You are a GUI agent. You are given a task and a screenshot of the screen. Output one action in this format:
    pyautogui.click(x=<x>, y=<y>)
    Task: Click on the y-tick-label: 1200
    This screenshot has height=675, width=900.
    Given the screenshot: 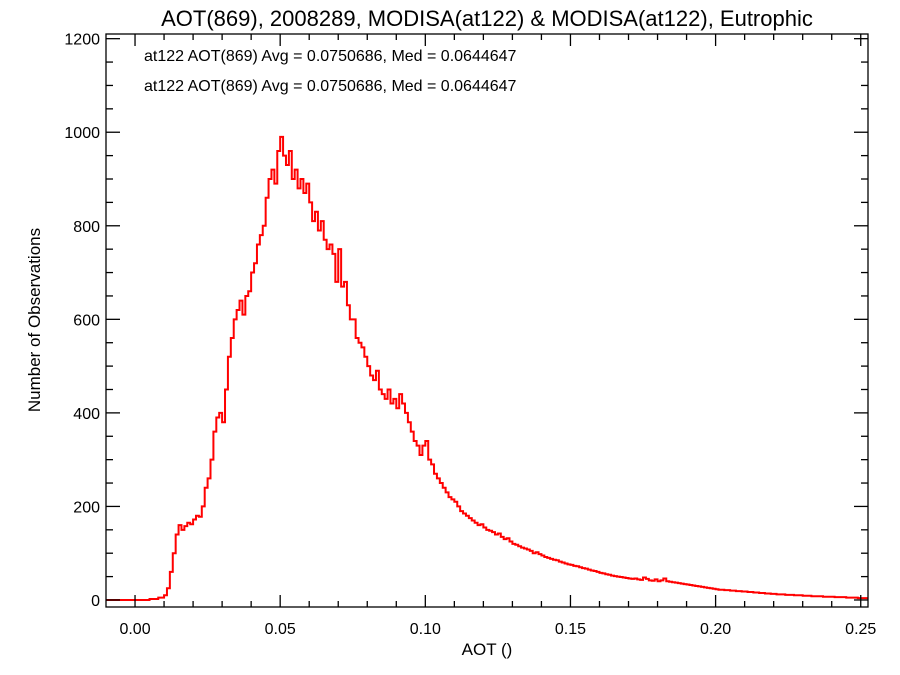 What is the action you would take?
    pyautogui.click(x=82, y=40)
    